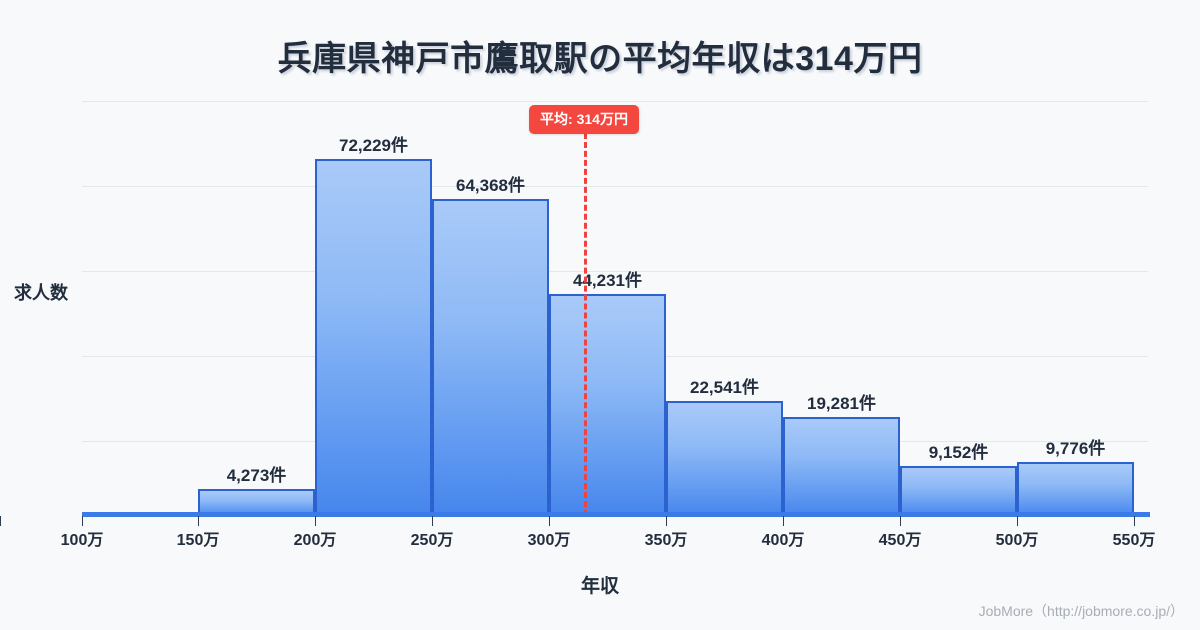 This screenshot has height=630, width=1200. Describe the element at coordinates (584, 119) in the screenshot. I see `average-badge: 平均: 314万円` at that location.